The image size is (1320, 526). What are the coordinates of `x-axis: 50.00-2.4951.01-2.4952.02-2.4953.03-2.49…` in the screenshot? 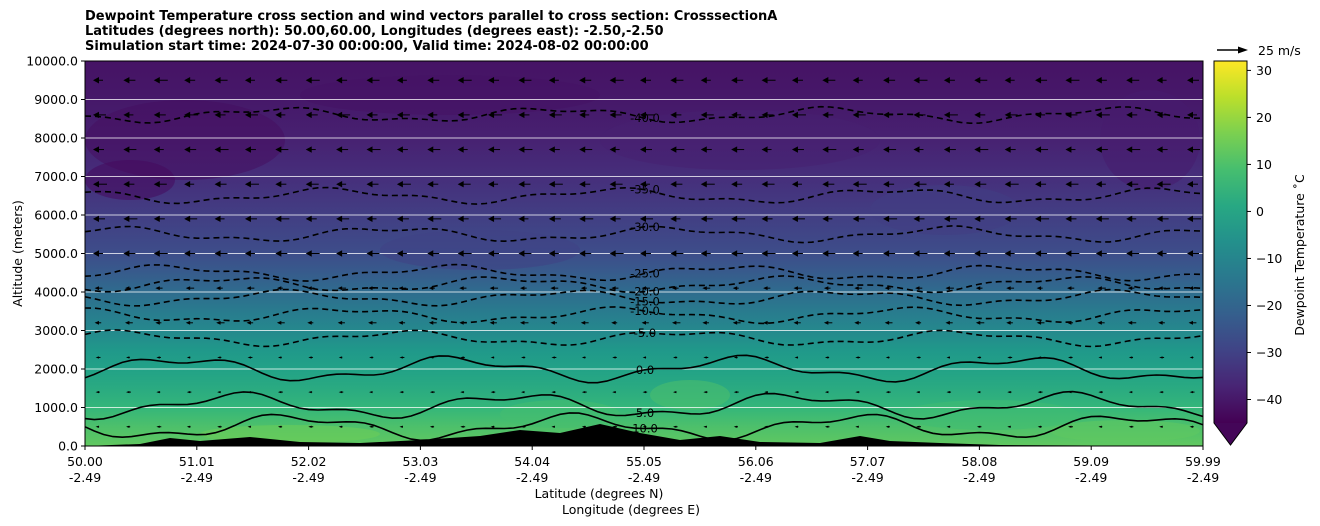 It's located at (644, 465).